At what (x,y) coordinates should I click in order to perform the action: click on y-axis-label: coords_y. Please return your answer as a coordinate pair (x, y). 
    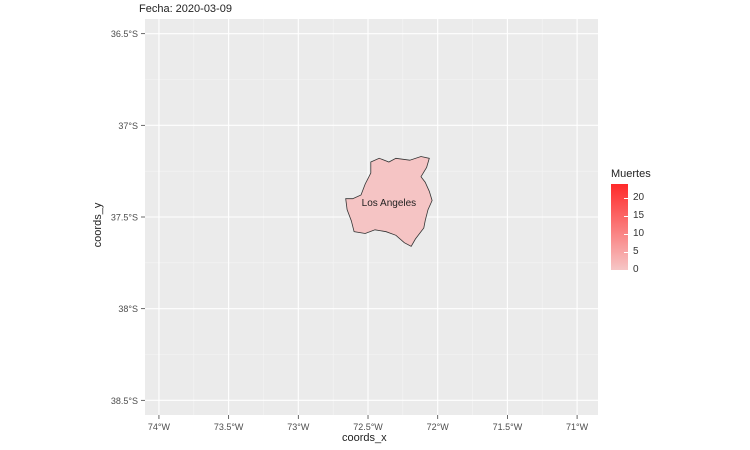
    Looking at the image, I should click on (98, 225).